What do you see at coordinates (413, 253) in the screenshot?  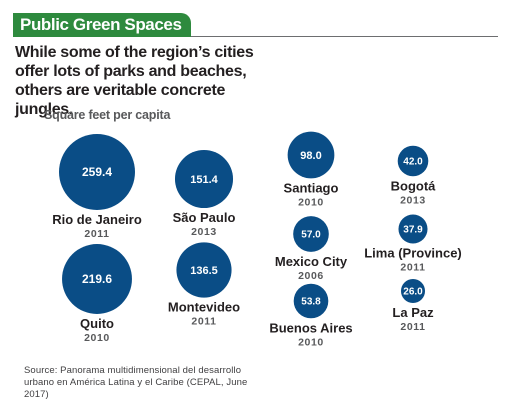 I see `city-label-lima-province: Lima (Province)` at bounding box center [413, 253].